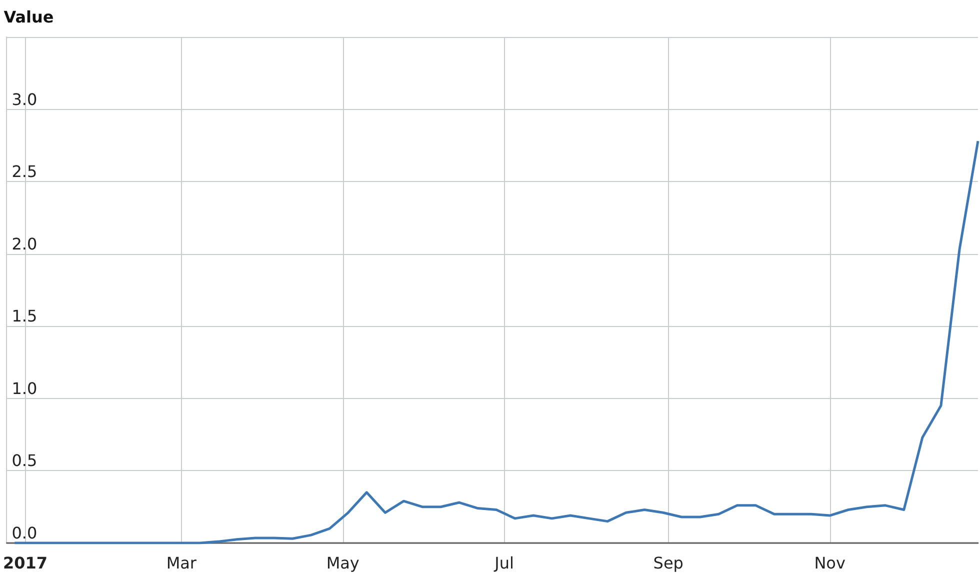  What do you see at coordinates (25, 388) in the screenshot?
I see `y-tick-label: 1.0` at bounding box center [25, 388].